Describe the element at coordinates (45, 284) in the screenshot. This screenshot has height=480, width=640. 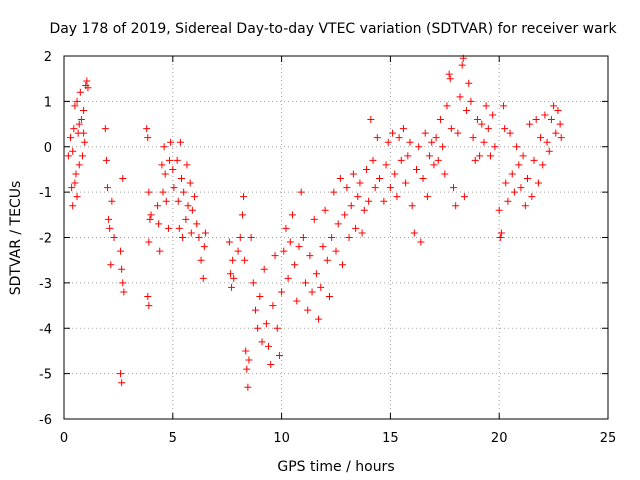
I see `y-tick-label: -3` at that location.